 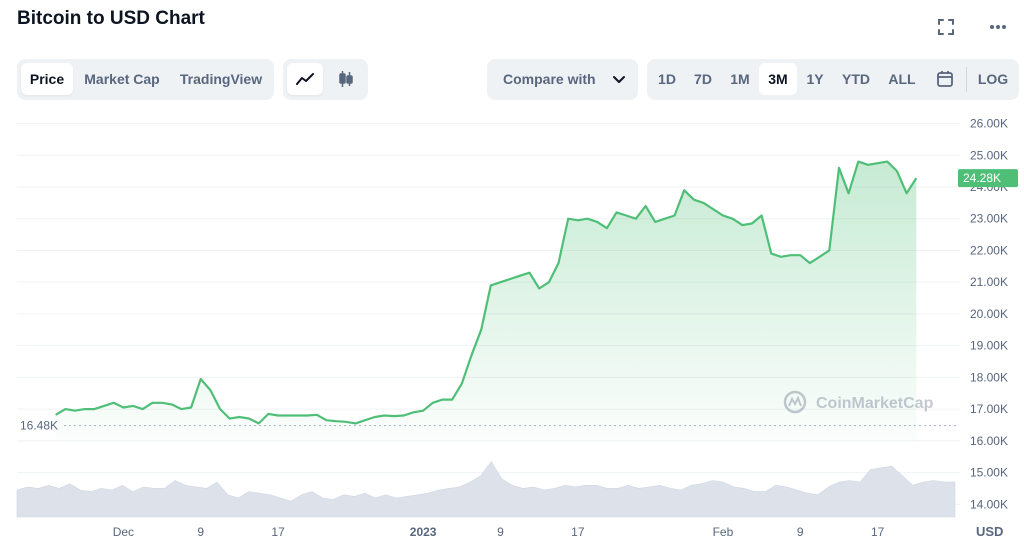 I want to click on time-range-selector: 1D 7D 1M 3M 1Y YTD ALL LOG, so click(x=833, y=79).